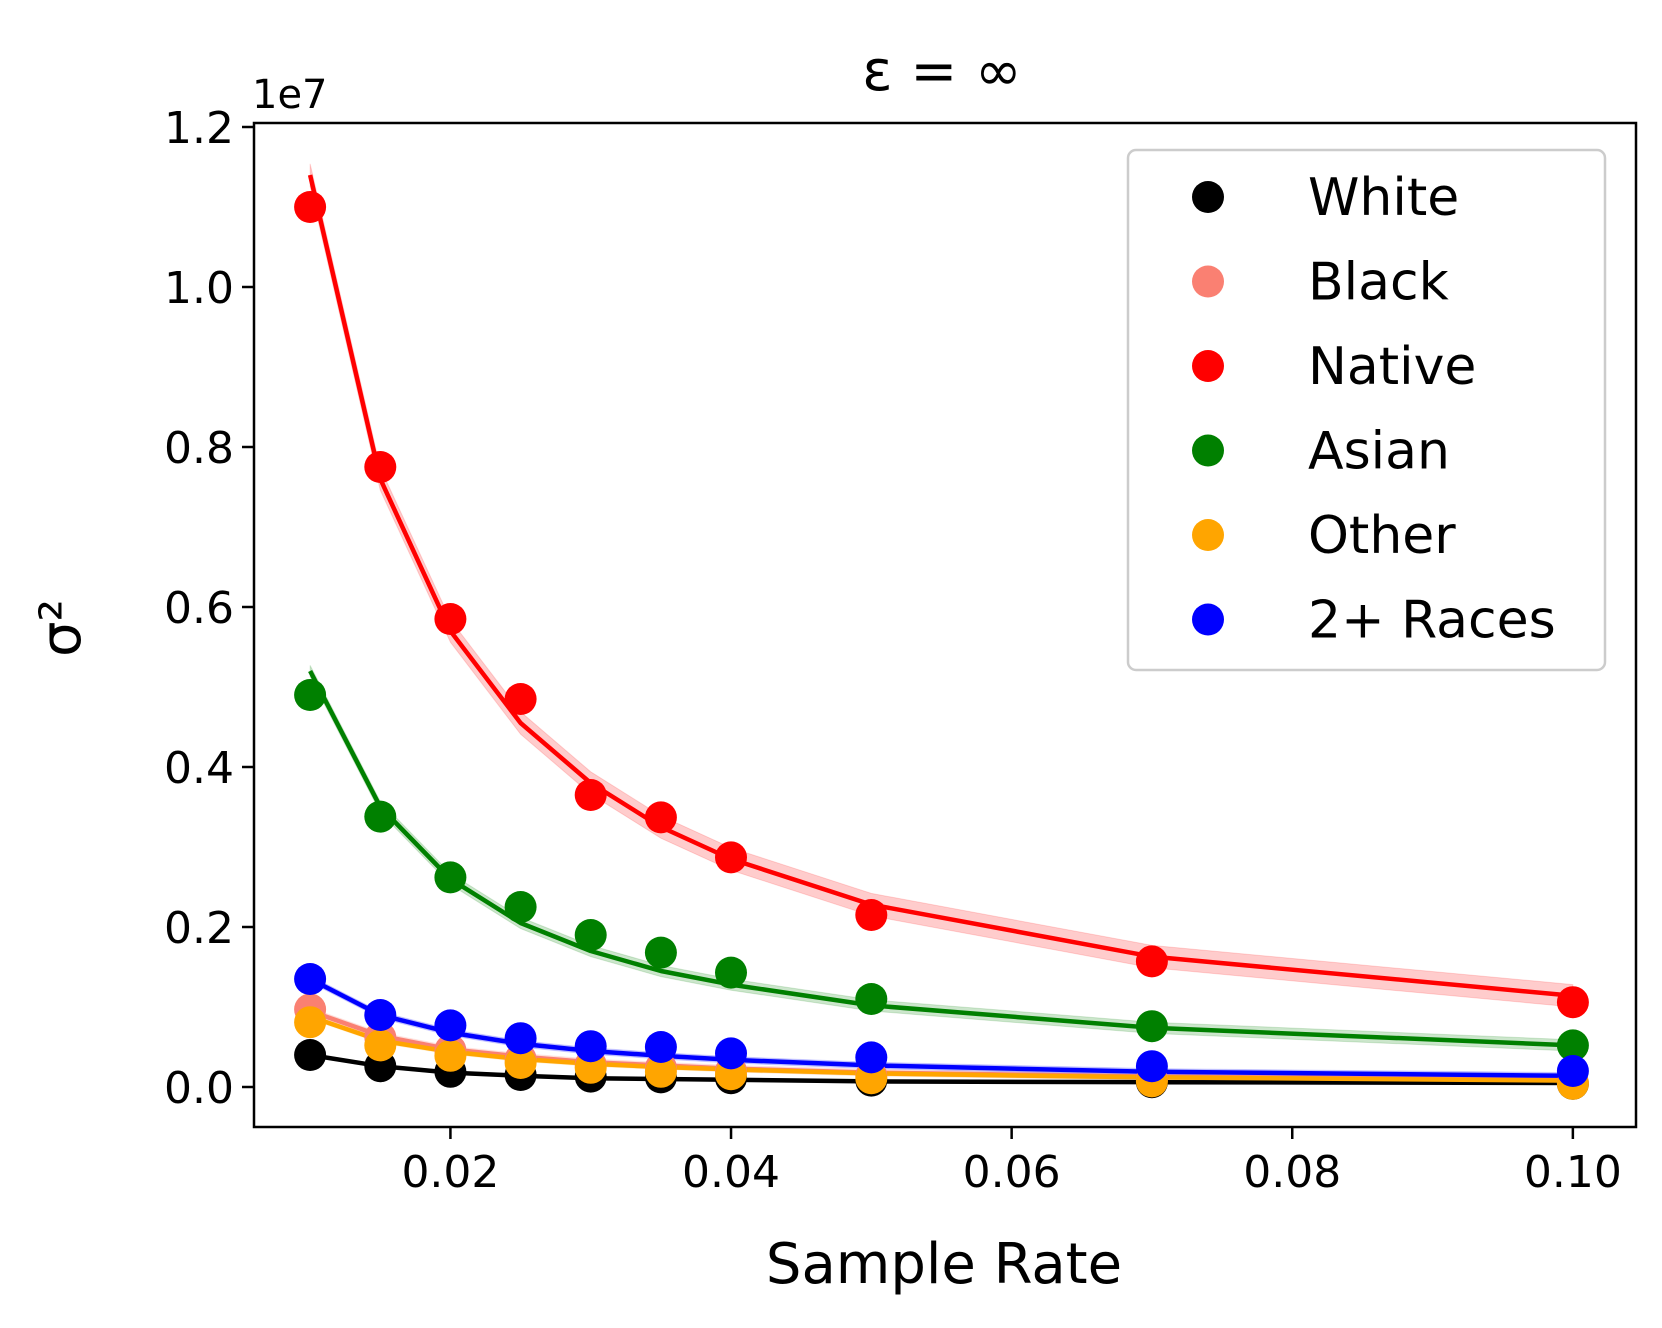 The image size is (1662, 1328). What do you see at coordinates (290, 95) in the screenshot?
I see `y-axis-offset-label: 1e7` at bounding box center [290, 95].